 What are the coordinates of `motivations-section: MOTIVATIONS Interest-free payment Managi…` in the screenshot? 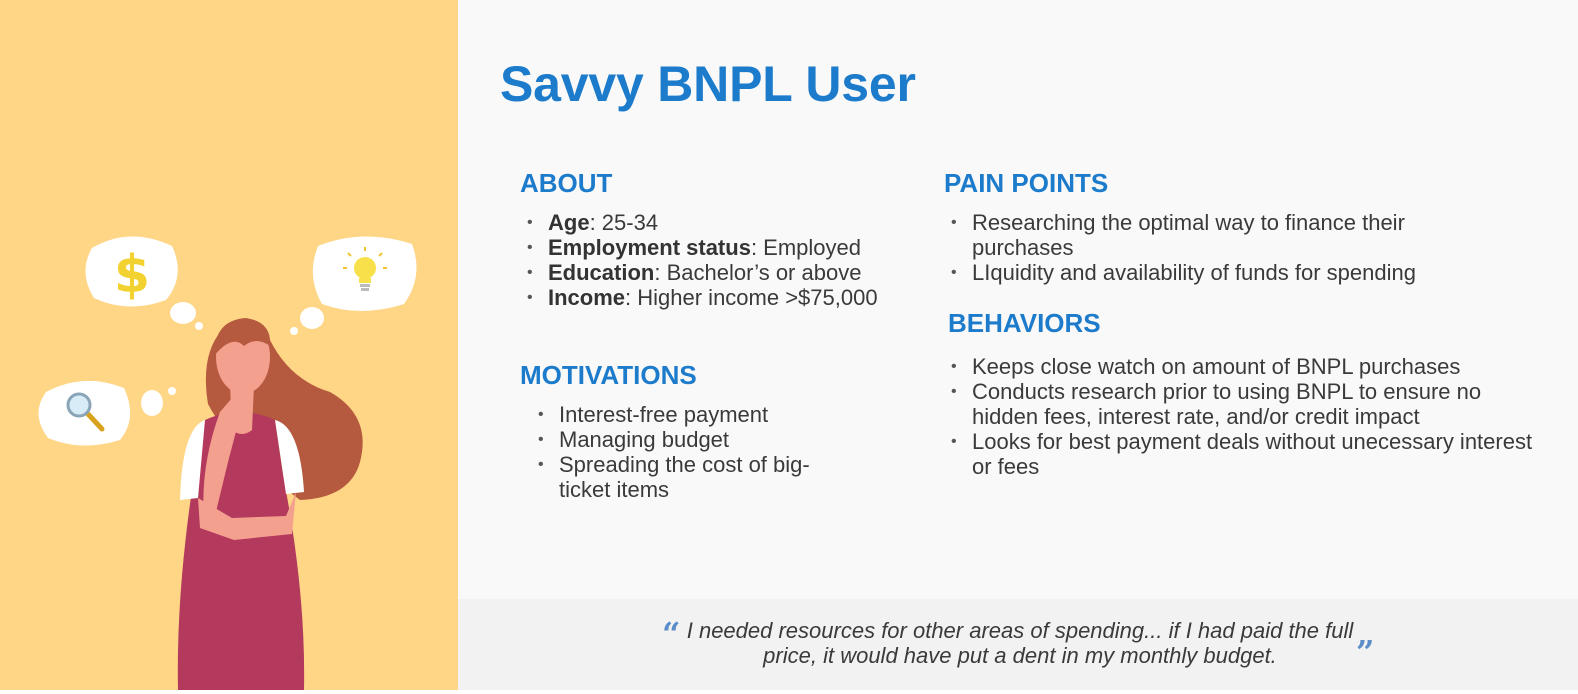 It's located at (680, 431).